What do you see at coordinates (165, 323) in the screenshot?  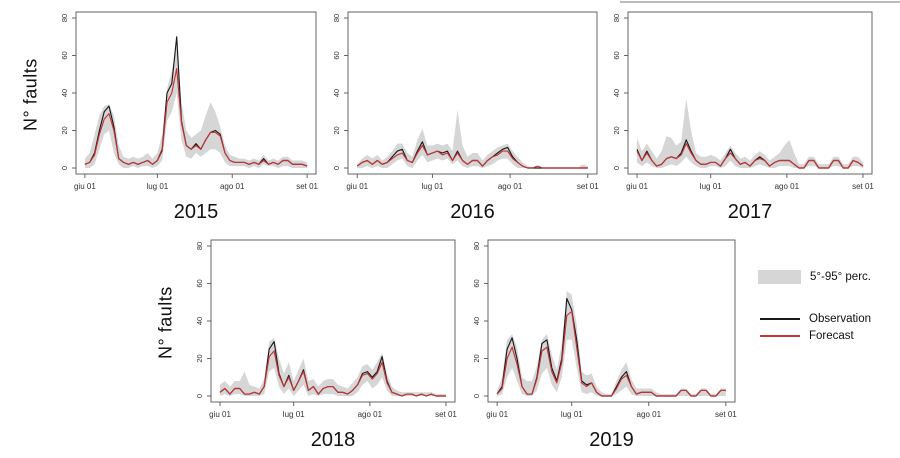 I see `y-axis-title-2018: N° faults` at bounding box center [165, 323].